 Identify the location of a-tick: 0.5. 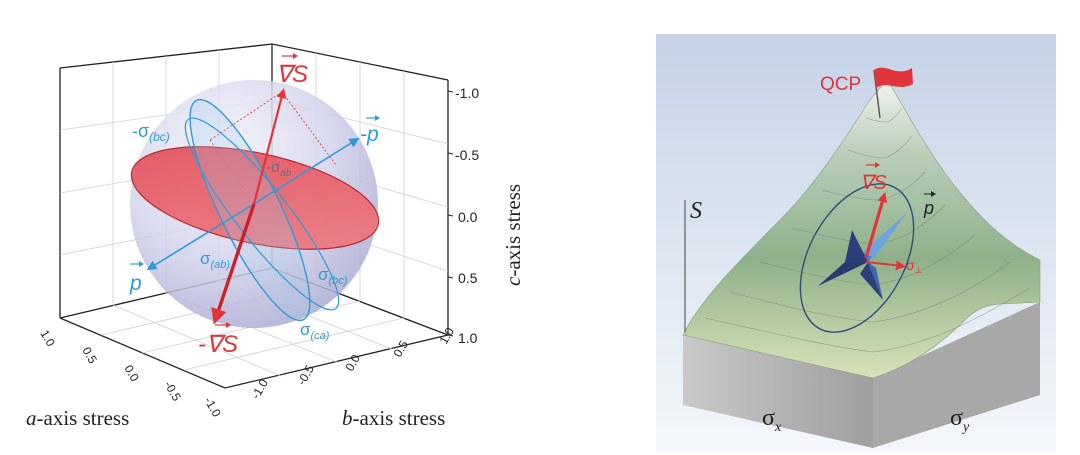
(89, 356).